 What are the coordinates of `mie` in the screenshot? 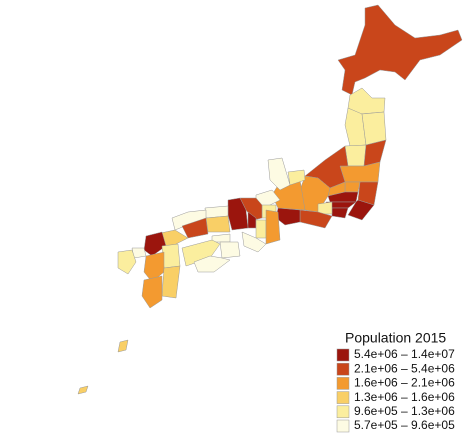 It's located at (273, 227).